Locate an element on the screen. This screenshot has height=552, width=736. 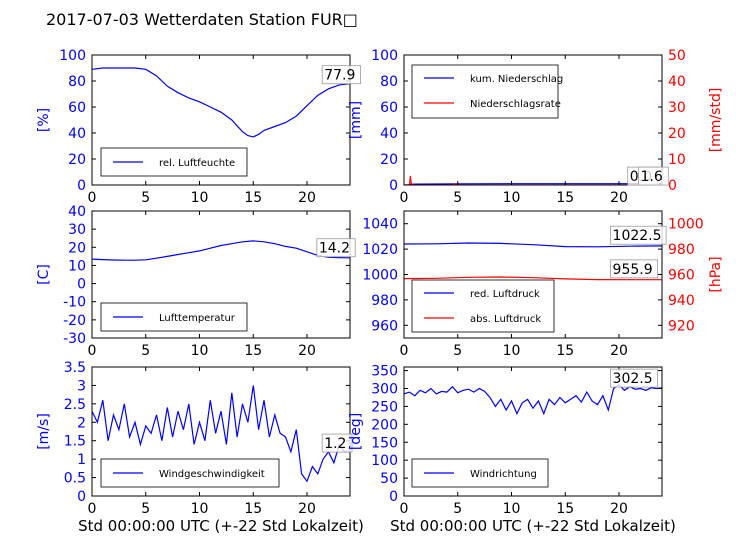
y-right-tick-label: 960 is located at coordinates (681, 276).